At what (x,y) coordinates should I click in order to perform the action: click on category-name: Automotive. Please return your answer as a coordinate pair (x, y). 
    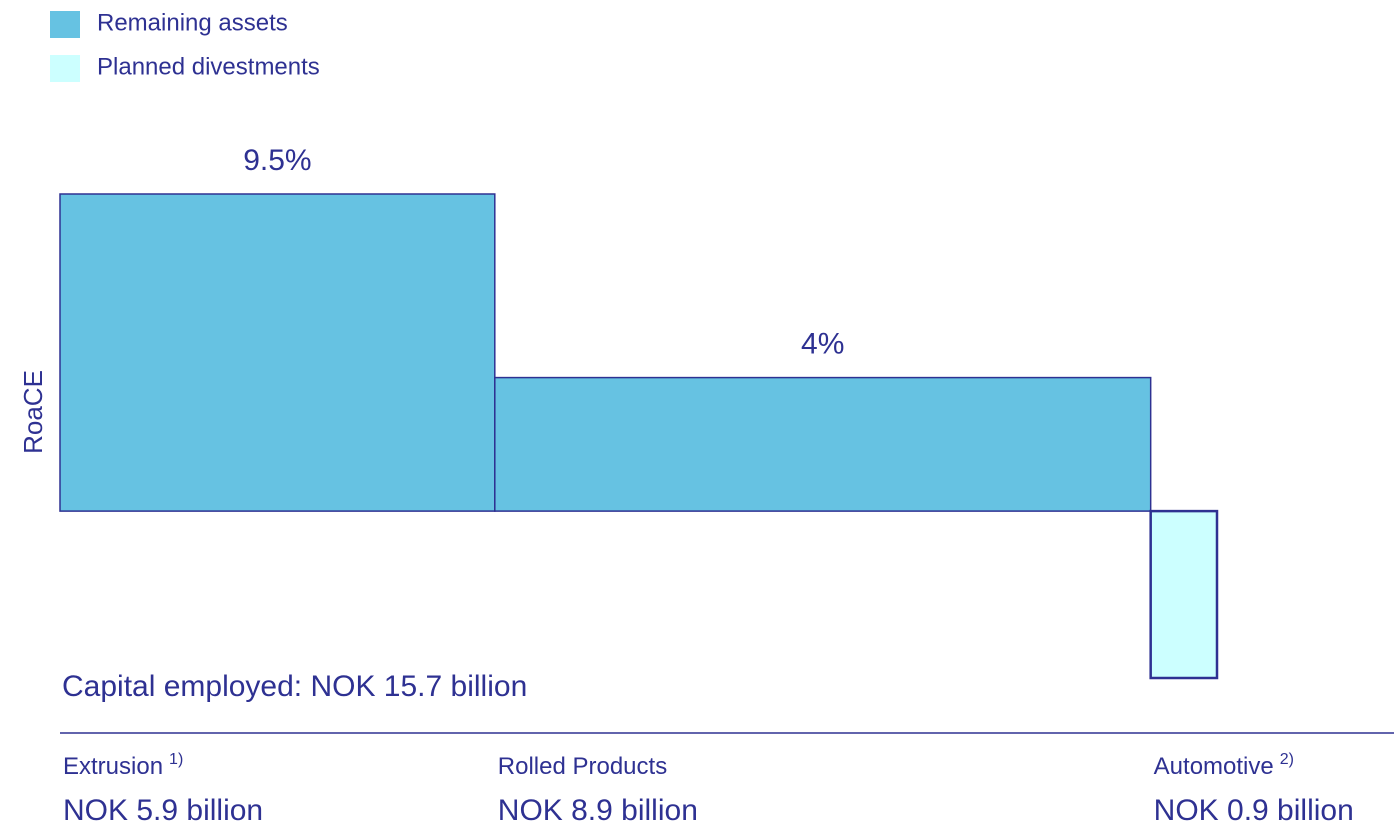
    Looking at the image, I should click on (1214, 766).